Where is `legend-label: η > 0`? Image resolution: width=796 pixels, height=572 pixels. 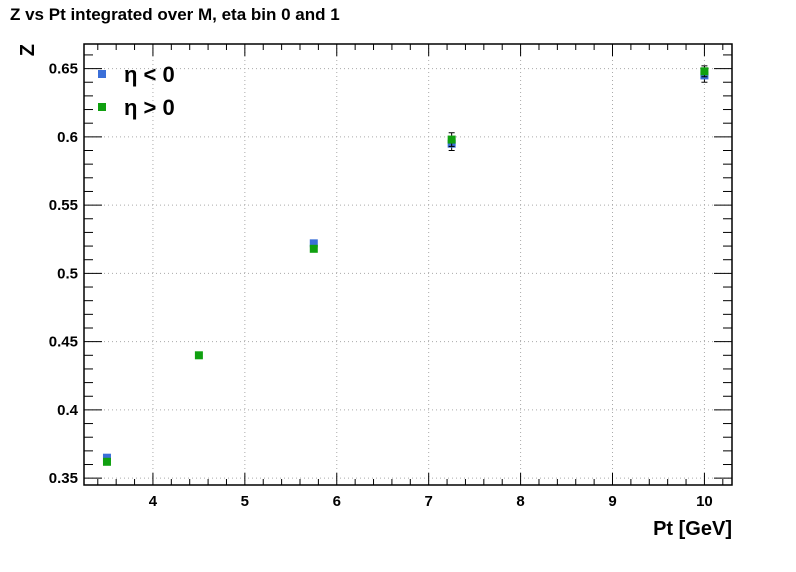 legend-label: η > 0 is located at coordinates (149, 107).